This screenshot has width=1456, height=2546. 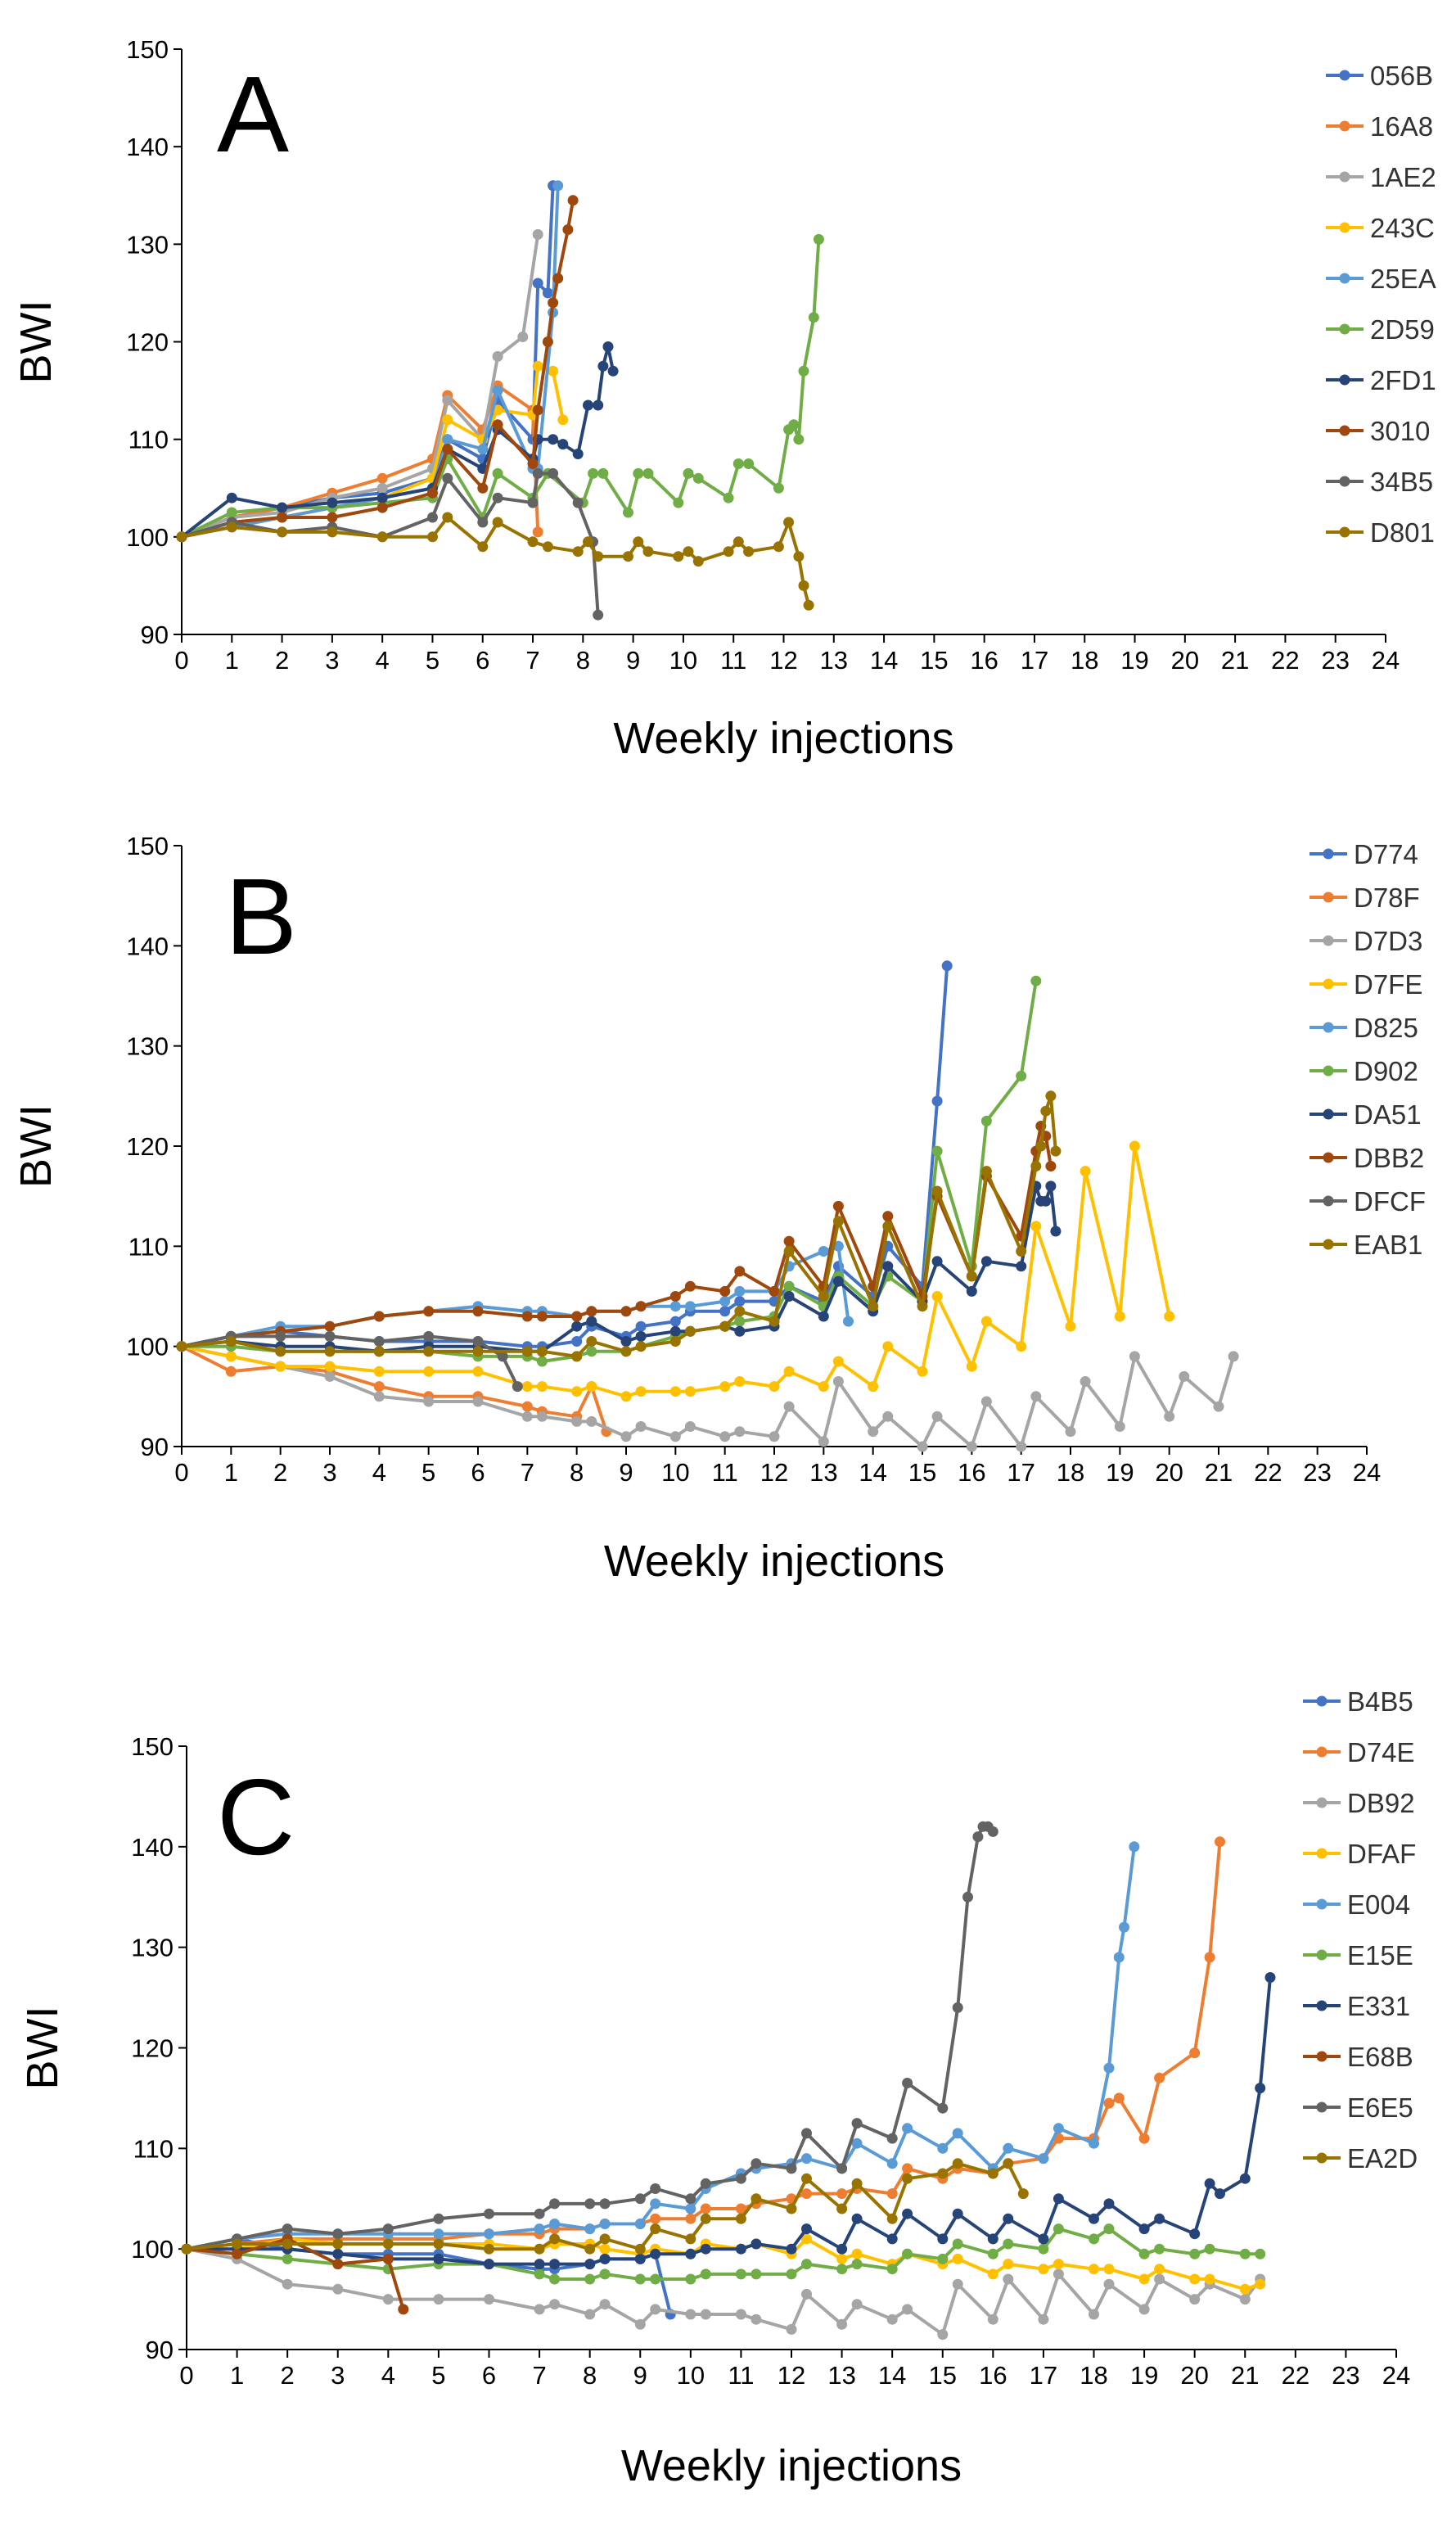 I want to click on x-tick-label: 18, so click(x=1070, y=1472).